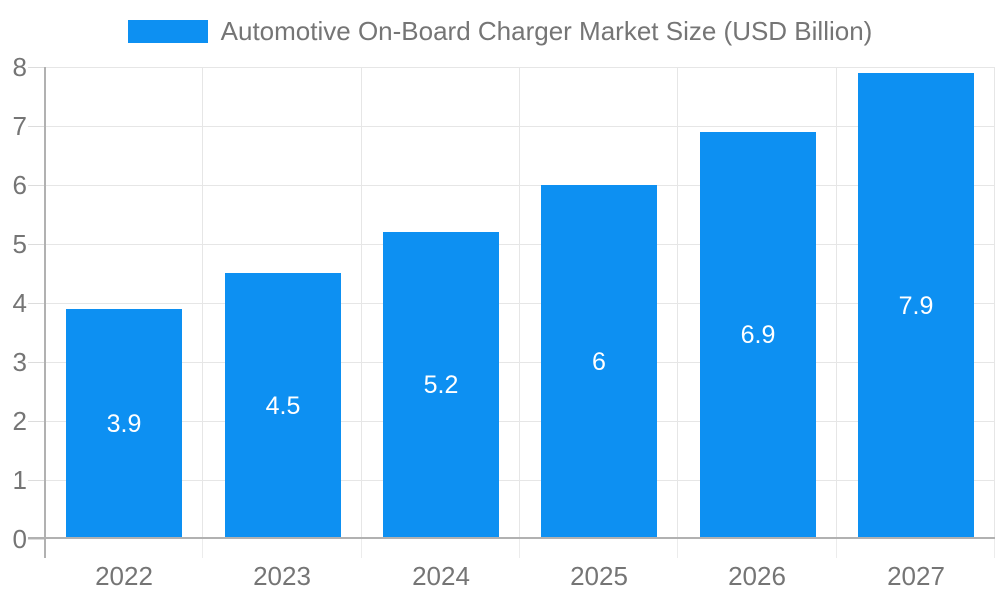 The width and height of the screenshot is (1000, 600). What do you see at coordinates (19, 244) in the screenshot?
I see `y-axis-label: 5` at bounding box center [19, 244].